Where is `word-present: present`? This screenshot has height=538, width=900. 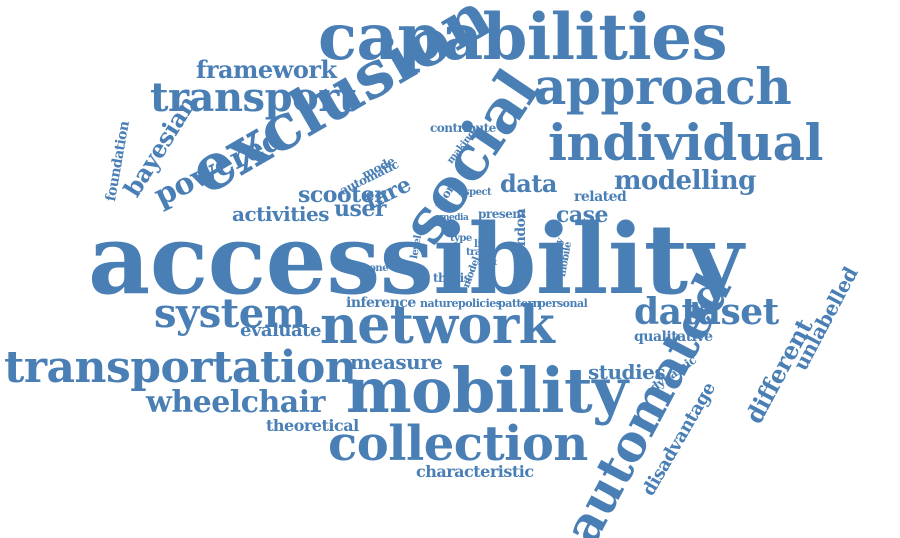 word-present: present is located at coordinates (502, 214).